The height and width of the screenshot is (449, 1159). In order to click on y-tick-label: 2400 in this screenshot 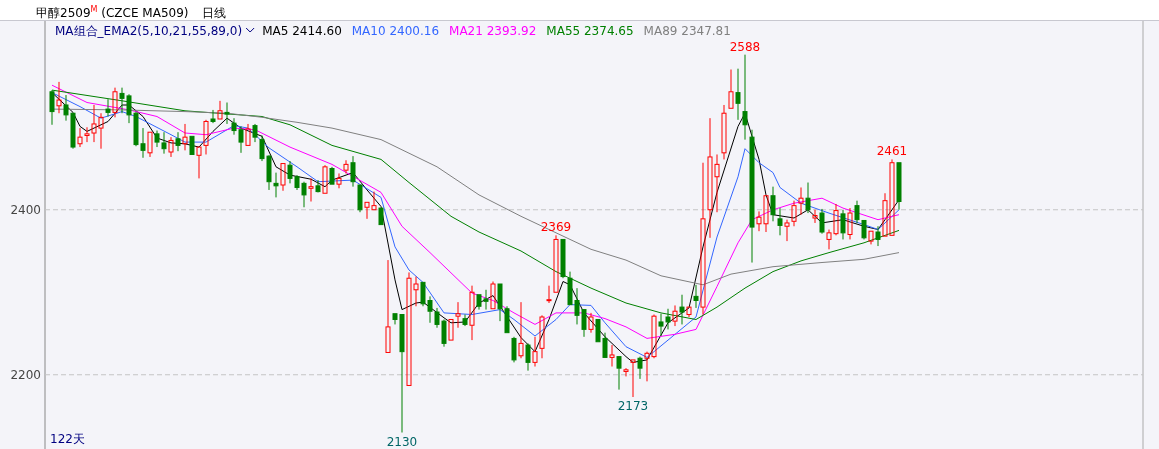, I will do `click(25, 209)`.